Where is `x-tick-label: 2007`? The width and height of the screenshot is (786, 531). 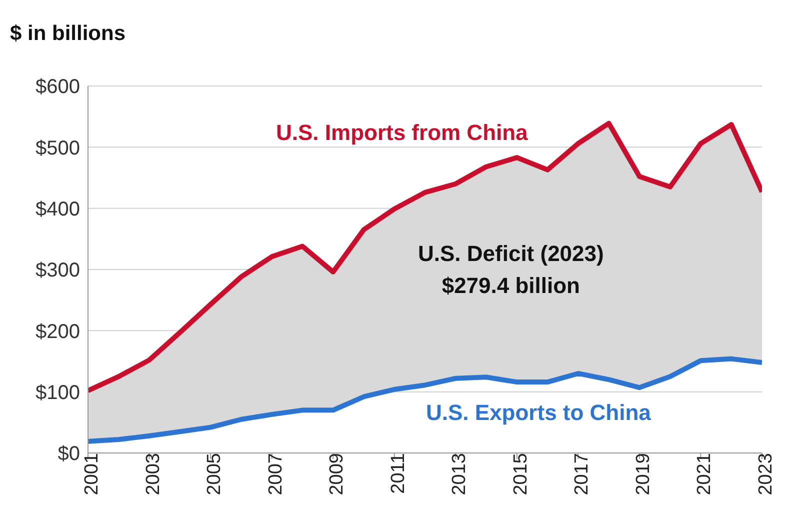
x-tick-label: 2007 is located at coordinates (275, 474).